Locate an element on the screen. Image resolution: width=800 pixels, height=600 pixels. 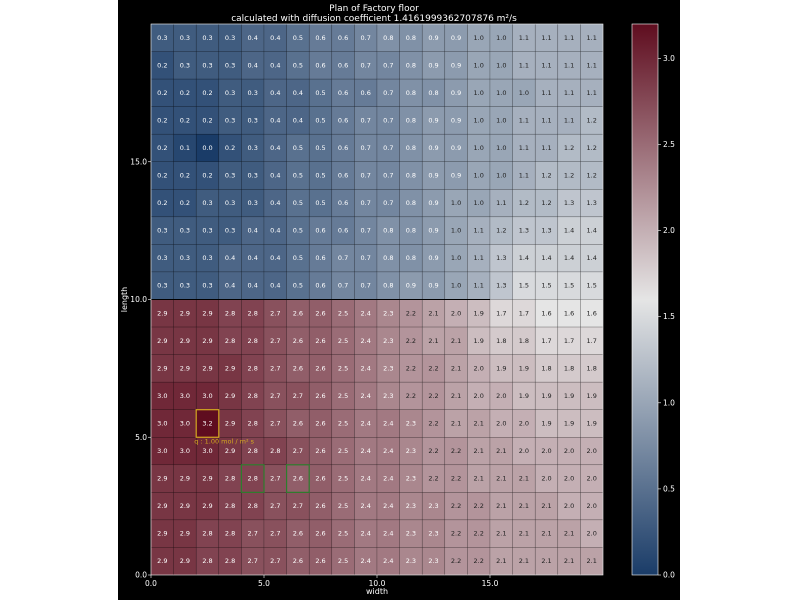
heatmap-cell is located at coordinates (207, 340).